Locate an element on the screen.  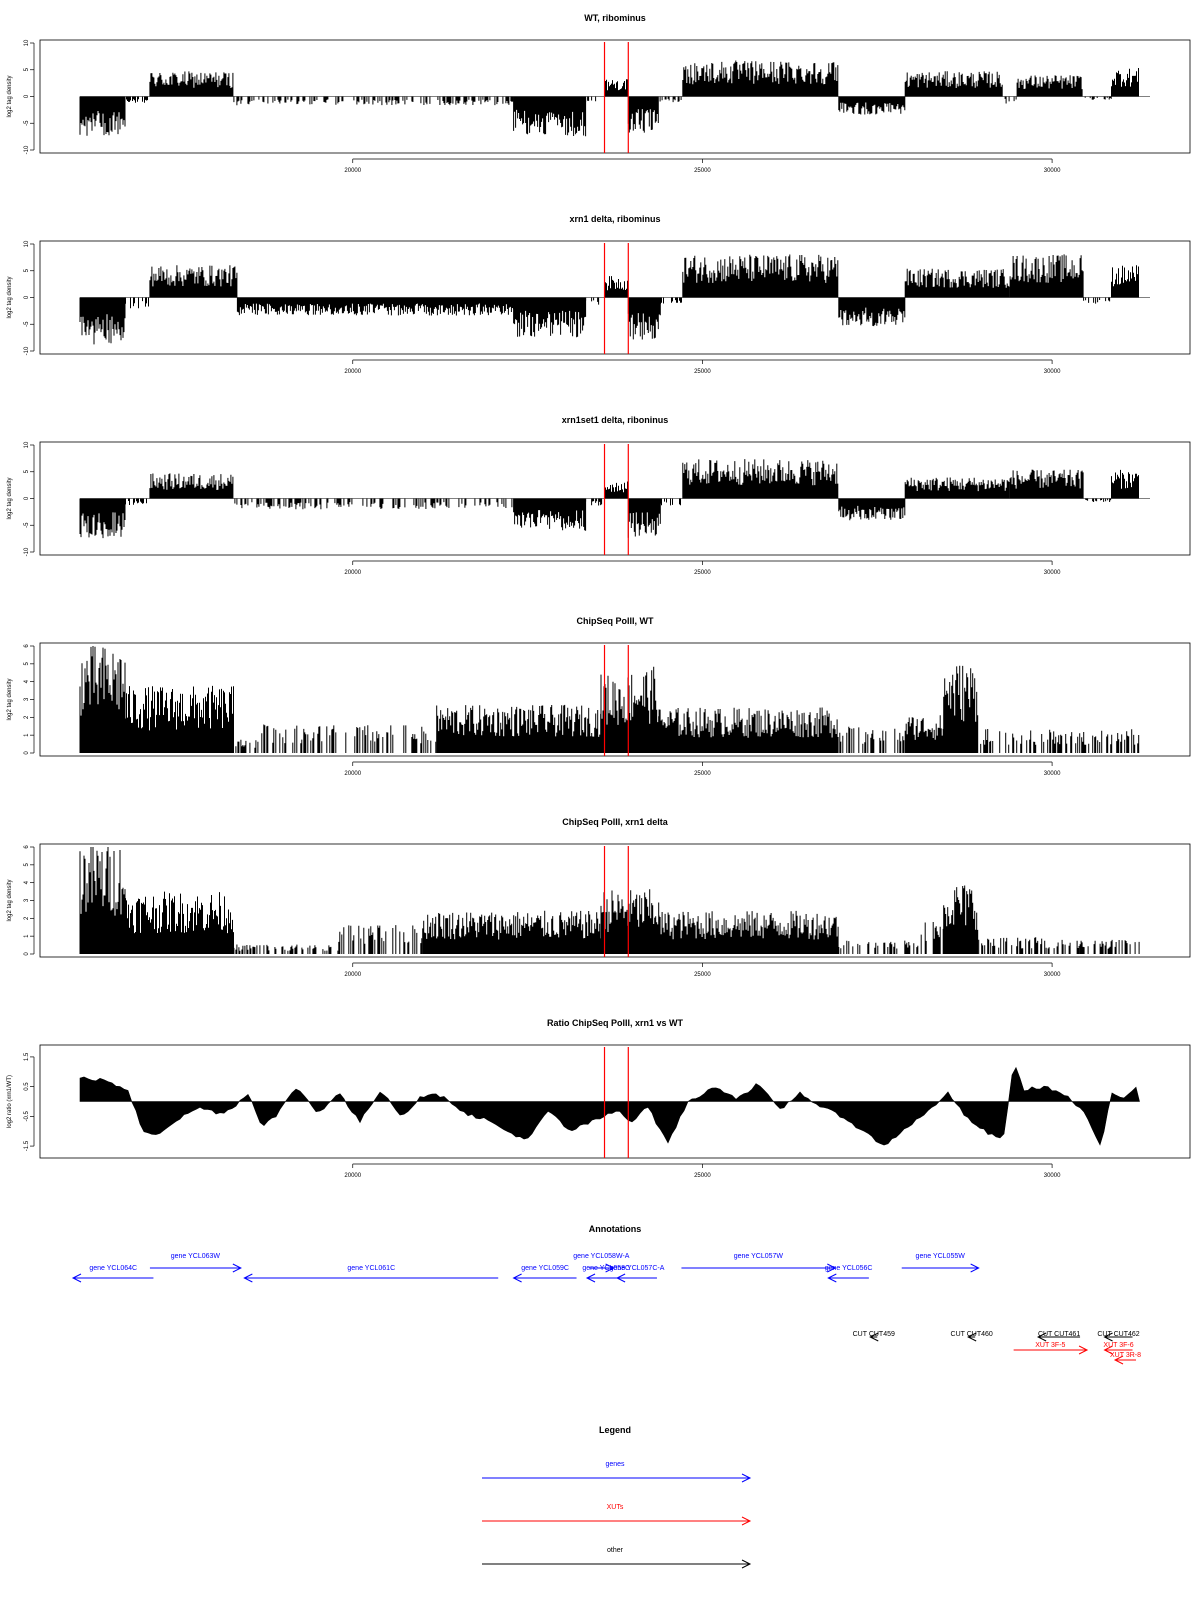
feature-label: gene YCL058C is located at coordinates (606, 1268).